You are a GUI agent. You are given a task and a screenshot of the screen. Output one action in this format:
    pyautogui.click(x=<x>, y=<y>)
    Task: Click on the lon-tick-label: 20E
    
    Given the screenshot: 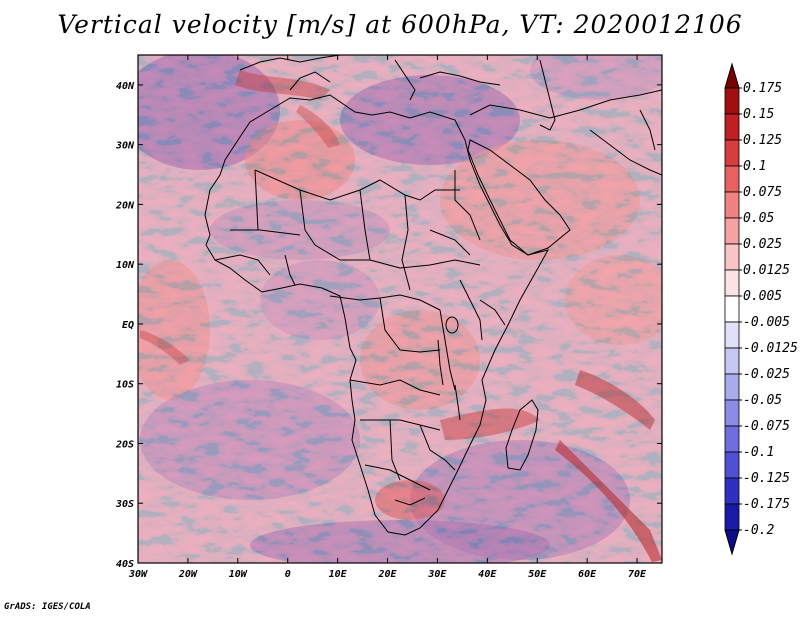 What is the action you would take?
    pyautogui.click(x=387, y=574)
    